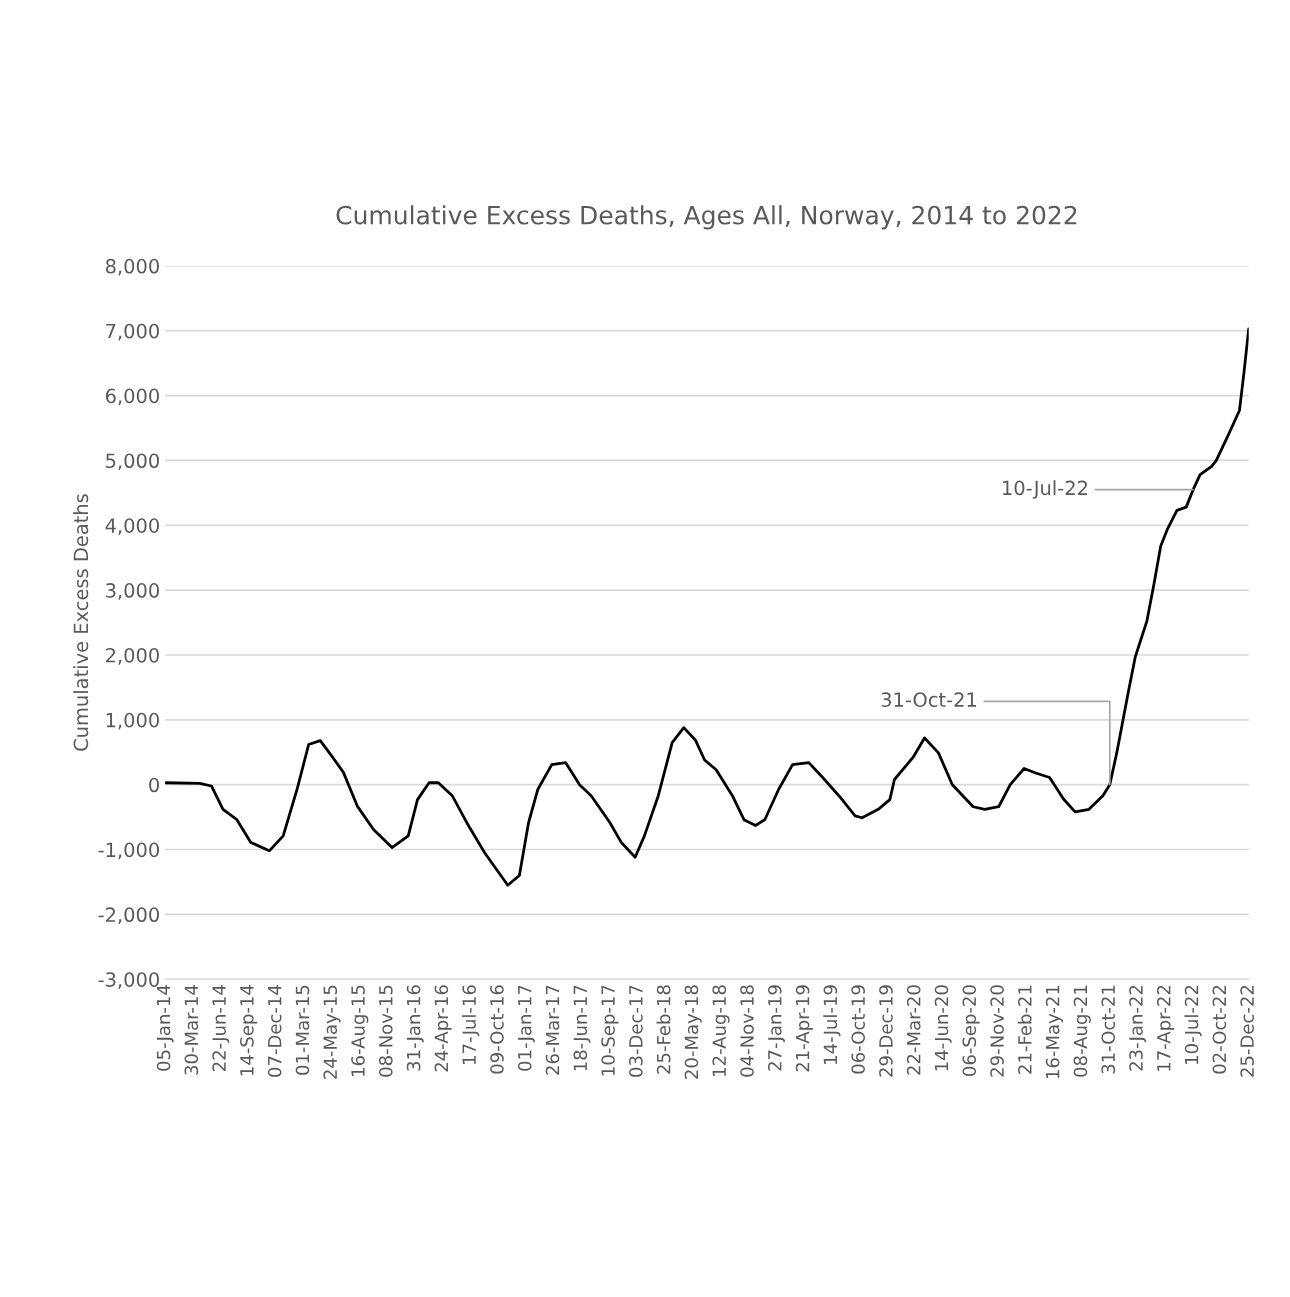 The height and width of the screenshot is (1297, 1290). I want to click on x-tick-label: 14-Sep-14, so click(249, 1030).